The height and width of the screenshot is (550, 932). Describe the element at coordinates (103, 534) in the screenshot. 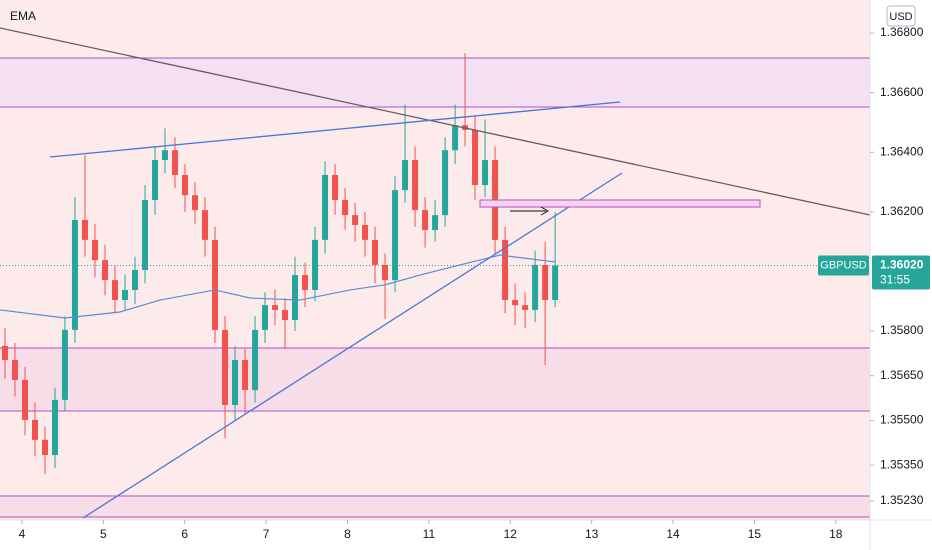

I see `x-tick-label: 5` at that location.